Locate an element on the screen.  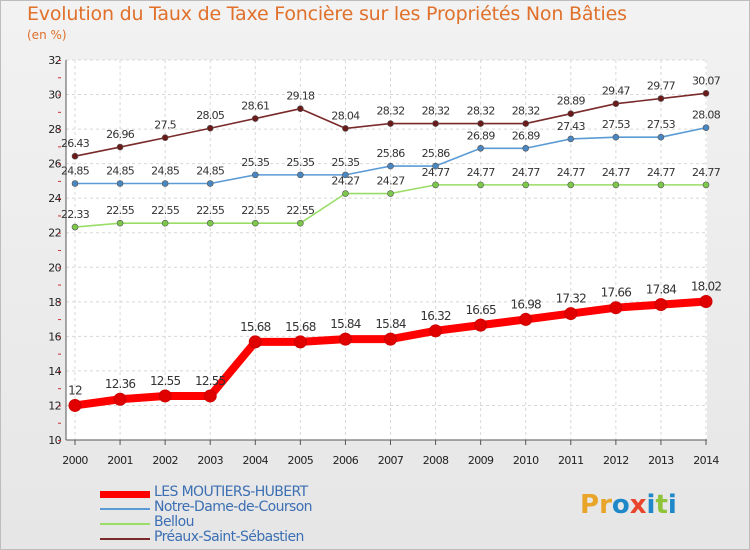
y-tick-label: 24 is located at coordinates (54, 198).